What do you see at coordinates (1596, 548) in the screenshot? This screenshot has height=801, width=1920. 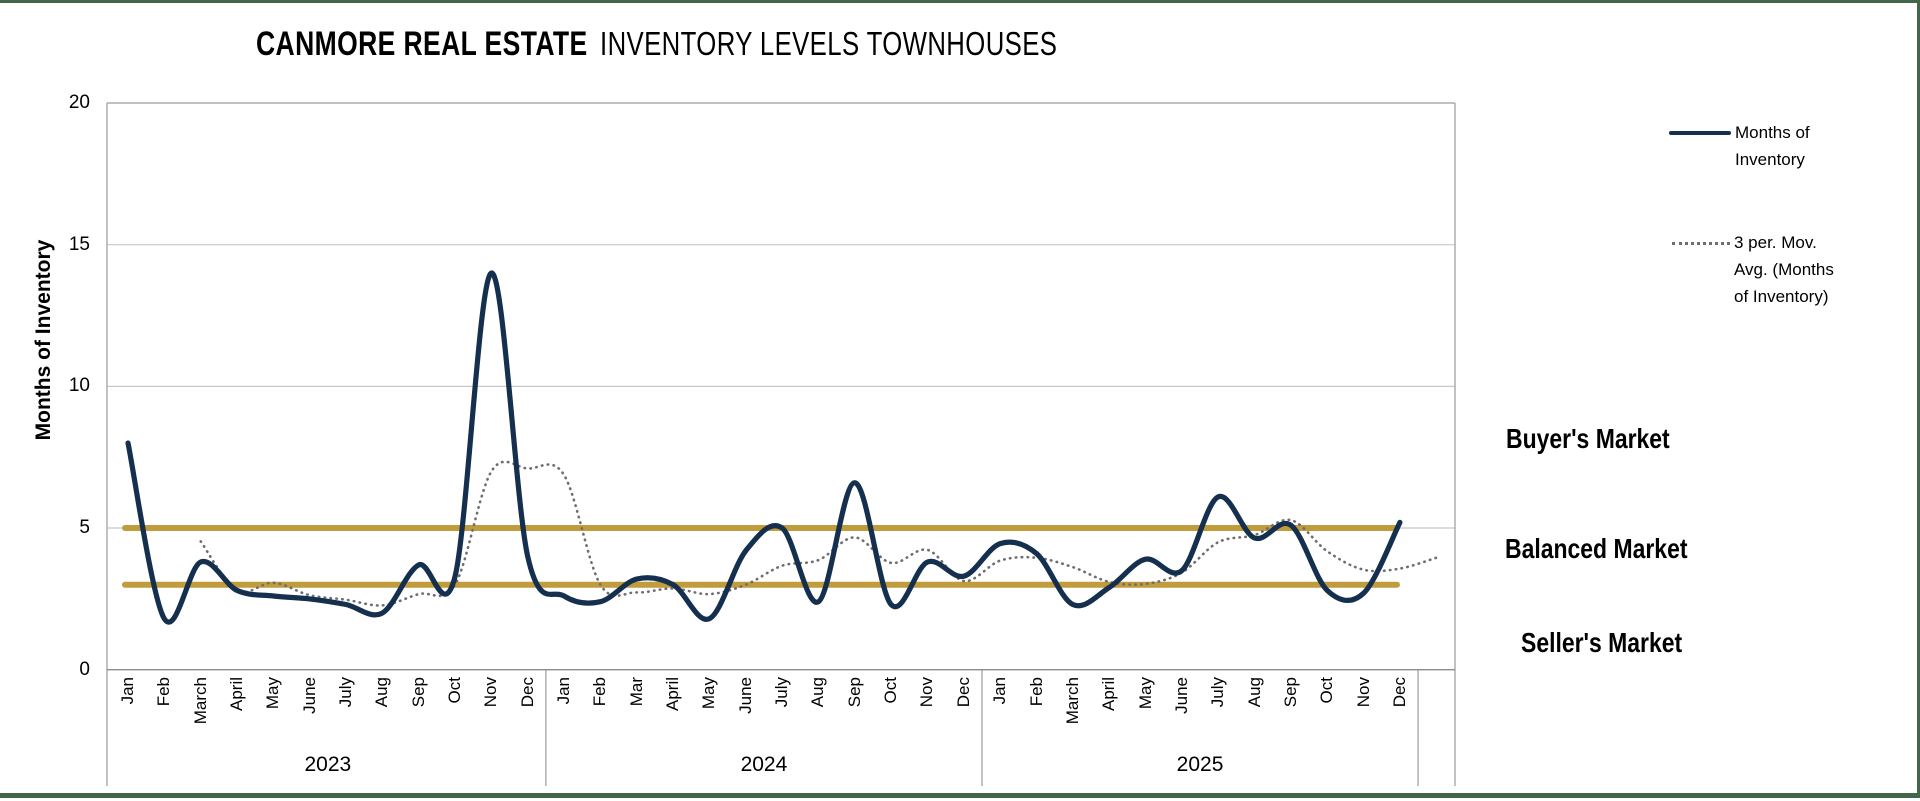 I see `market-zone-label-balanced: Balanced Market` at bounding box center [1596, 548].